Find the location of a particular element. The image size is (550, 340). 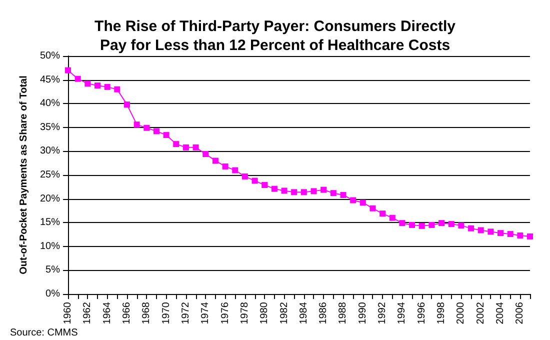

x-tick-label: 1982 is located at coordinates (284, 313).